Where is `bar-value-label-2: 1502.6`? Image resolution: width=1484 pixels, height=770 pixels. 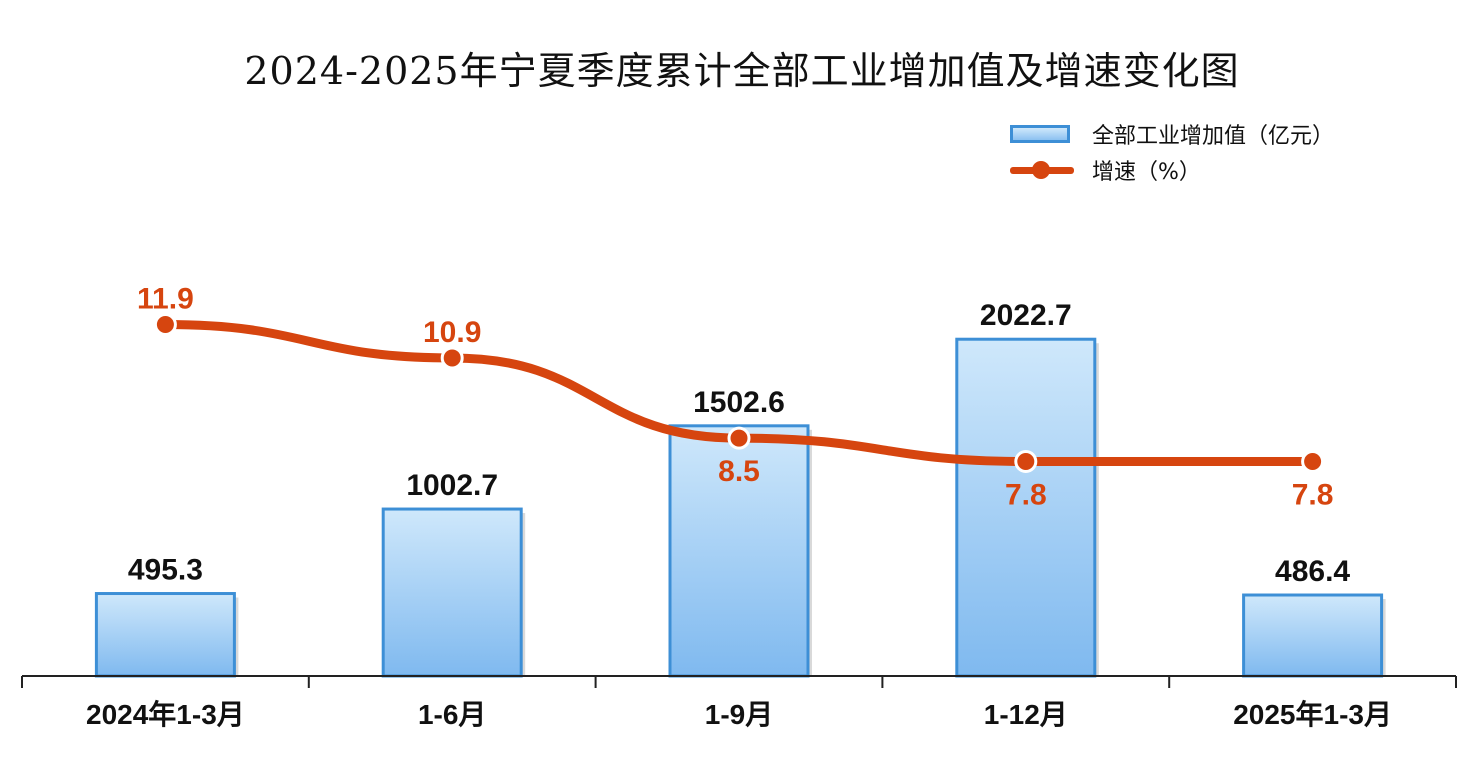
bar-value-label-2: 1502.6 is located at coordinates (739, 402).